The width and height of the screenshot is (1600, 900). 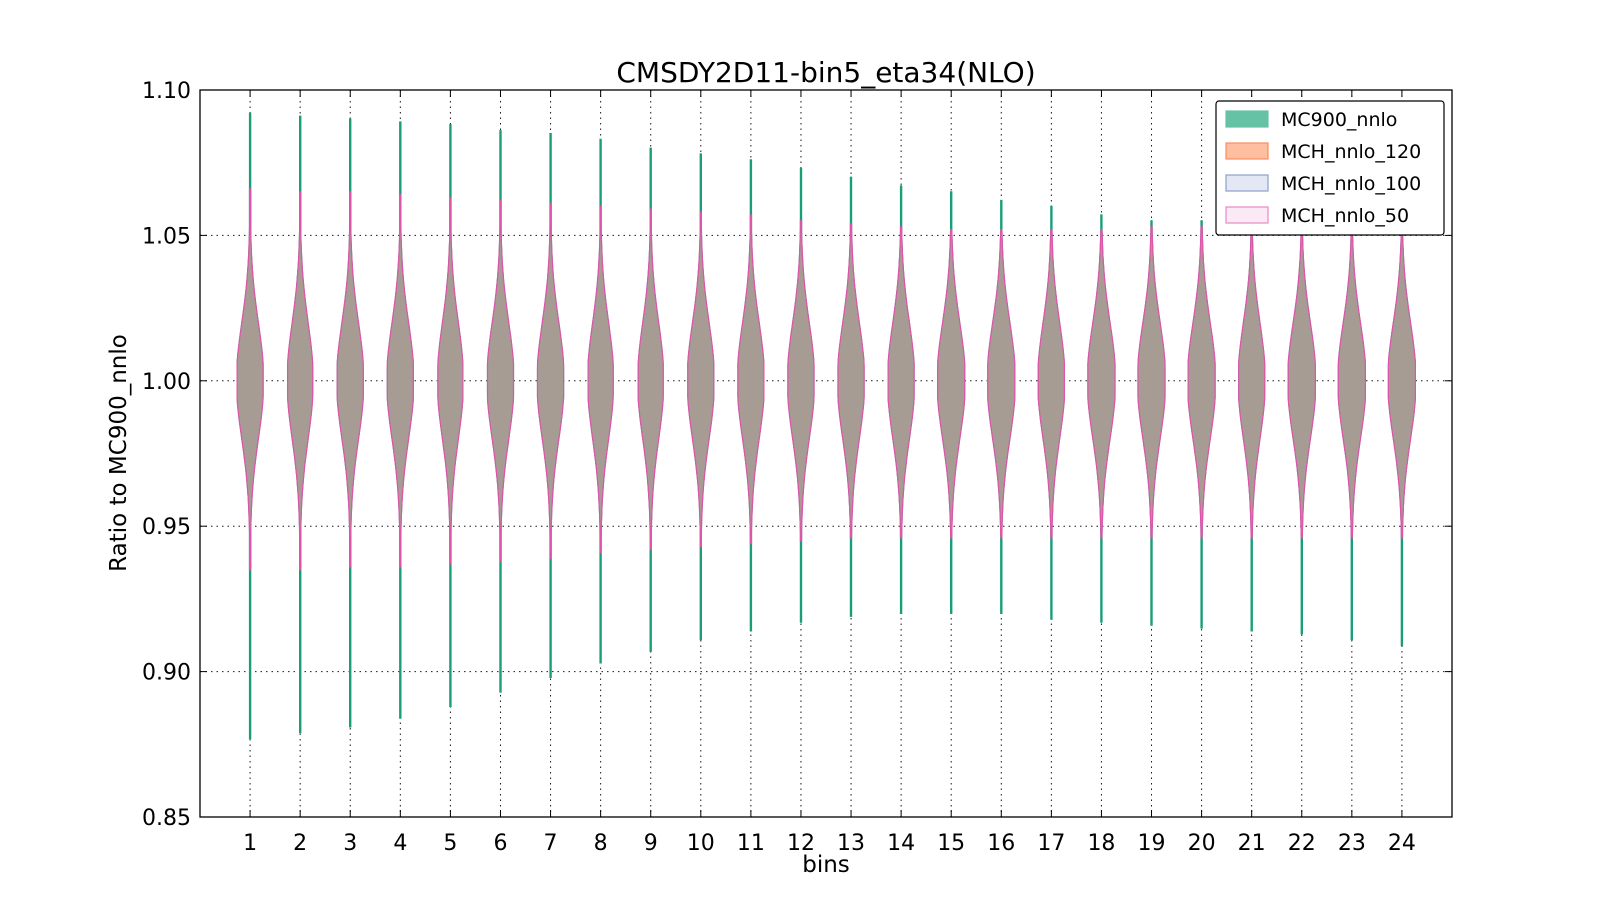 What do you see at coordinates (400, 843) in the screenshot?
I see `x-tick-label: 4` at bounding box center [400, 843].